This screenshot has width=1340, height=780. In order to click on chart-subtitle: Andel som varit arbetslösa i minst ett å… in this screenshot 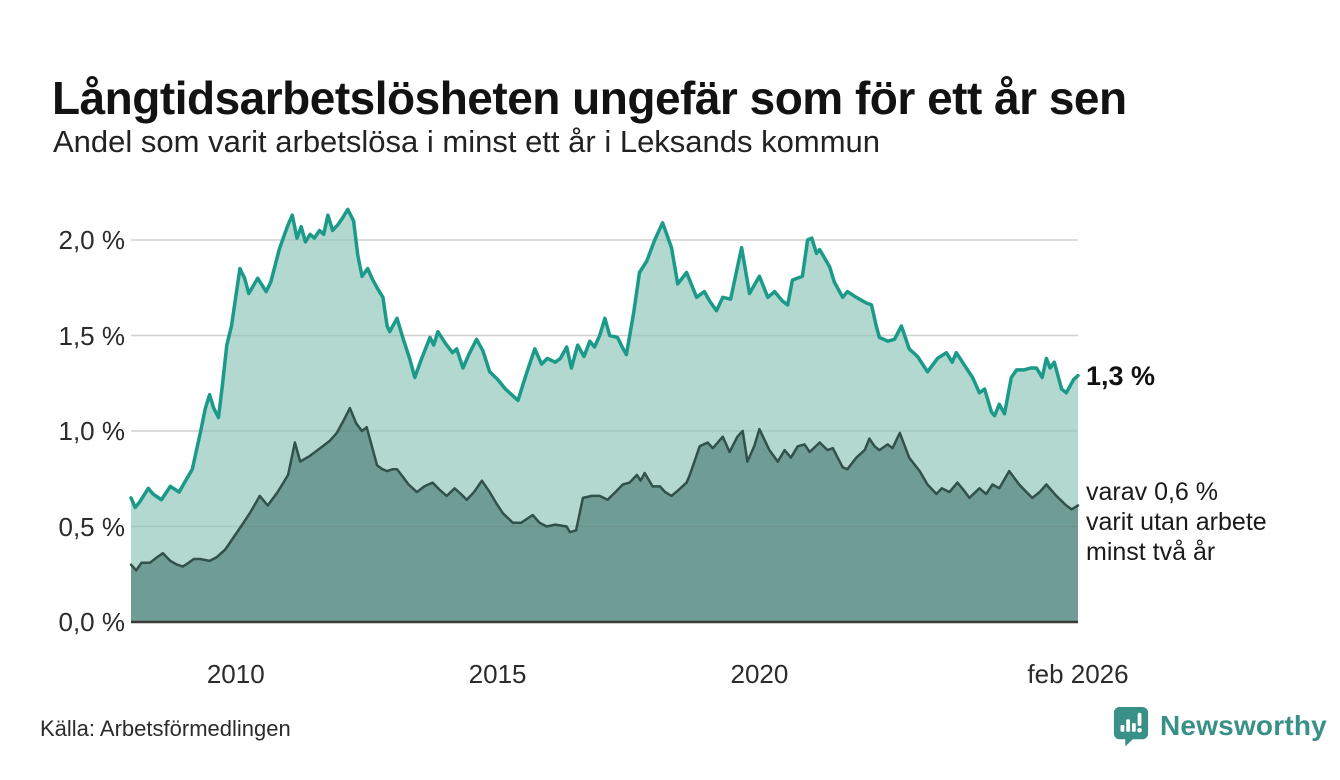, I will do `click(467, 141)`.